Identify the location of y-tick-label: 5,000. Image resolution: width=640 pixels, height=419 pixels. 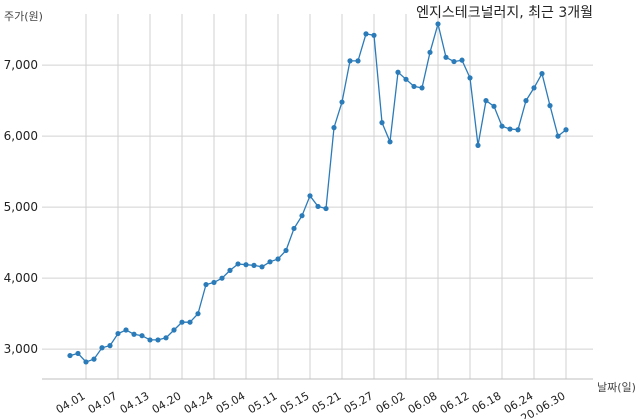
(21, 207).